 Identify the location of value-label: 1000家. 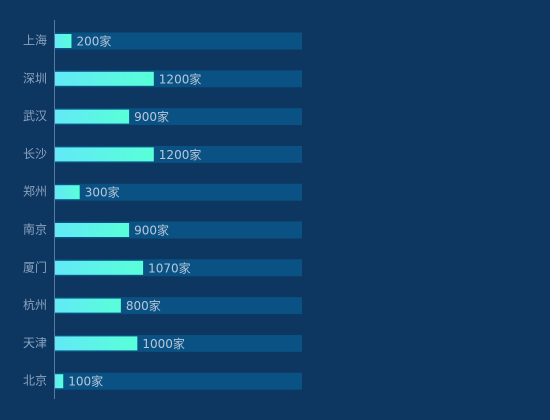
(163, 343).